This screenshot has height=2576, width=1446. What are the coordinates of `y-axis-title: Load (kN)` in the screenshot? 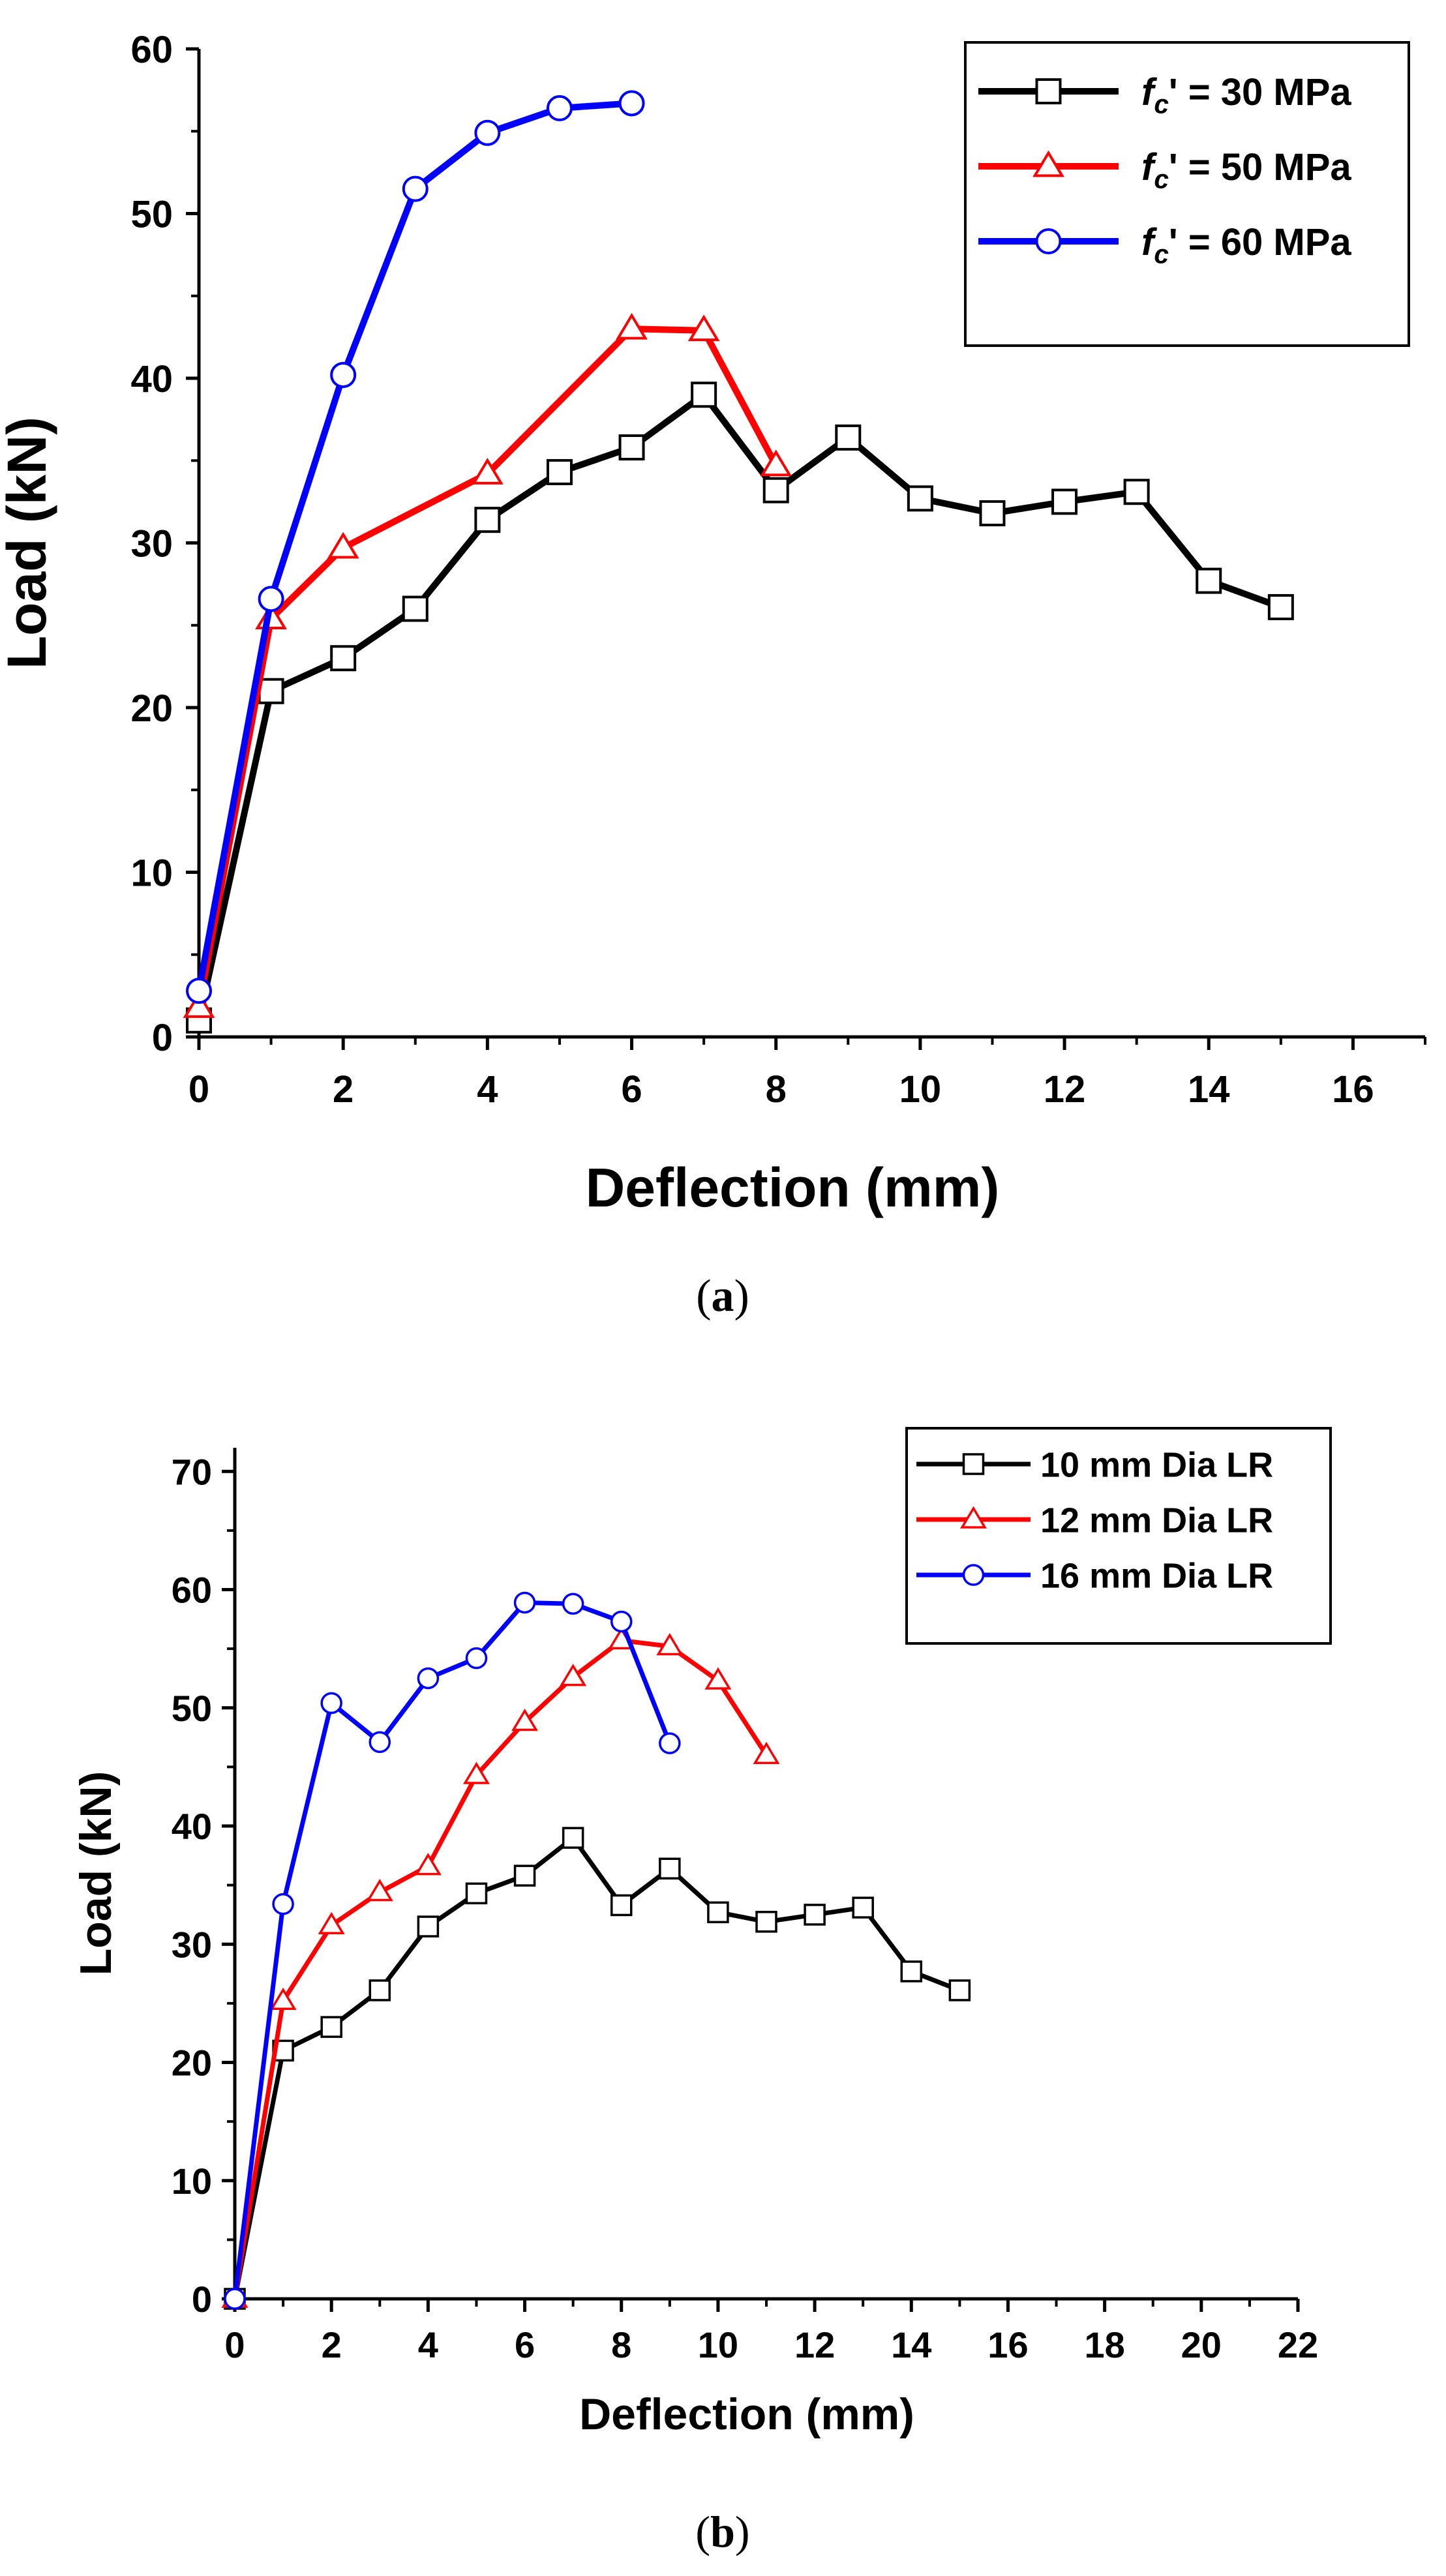 It's located at (29, 543).